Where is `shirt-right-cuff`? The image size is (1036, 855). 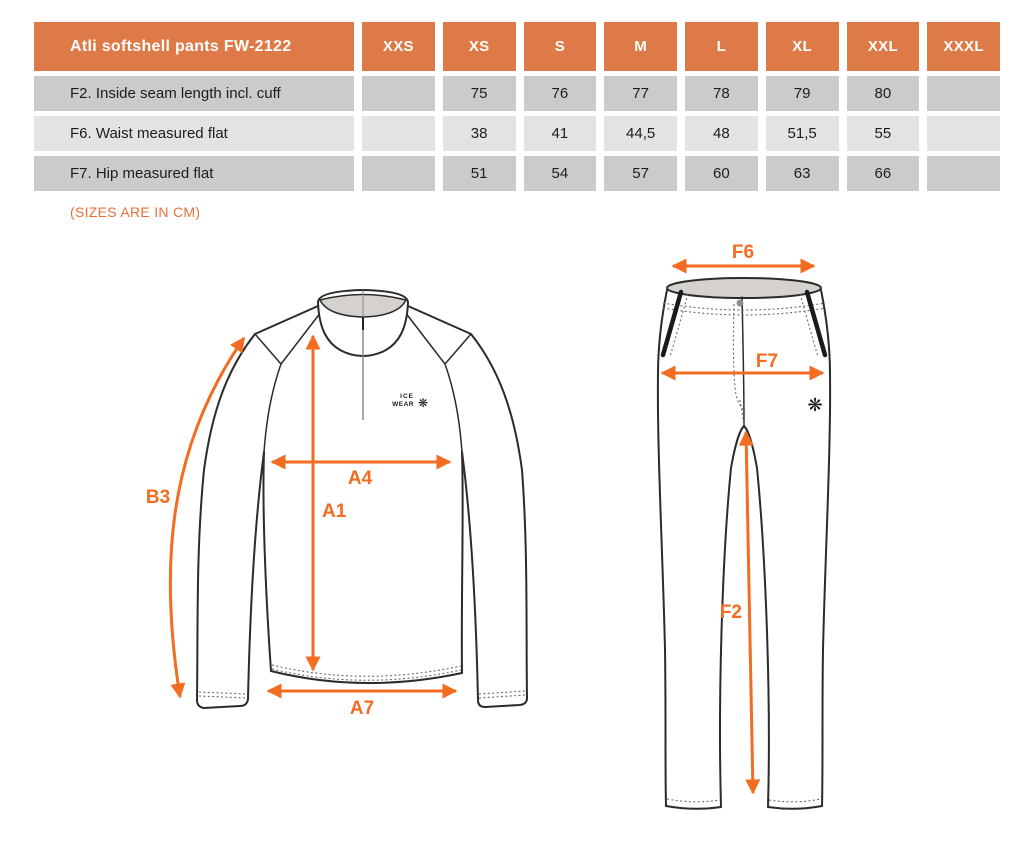
shirt-right-cuff is located at coordinates (502, 702).